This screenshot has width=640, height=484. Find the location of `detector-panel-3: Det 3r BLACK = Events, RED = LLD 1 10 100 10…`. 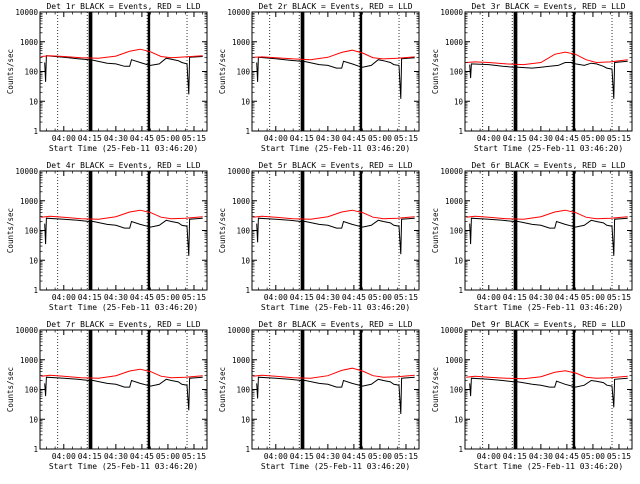

detector-panel-3: Det 3r BLACK = Events, RED = LLD 1 10 100 10… is located at coordinates (532, 77).